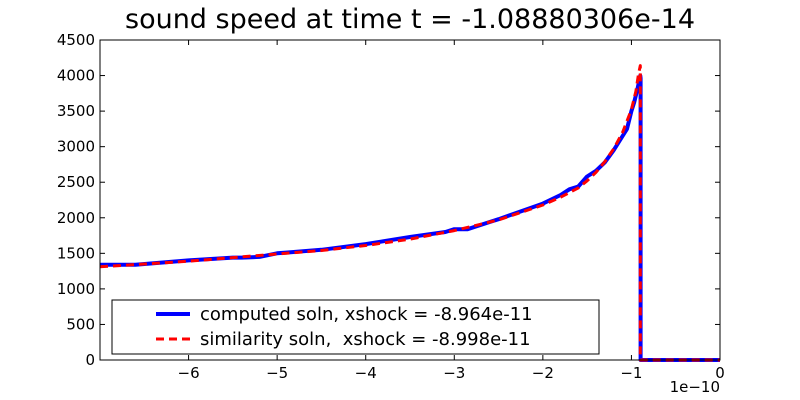 The width and height of the screenshot is (800, 400). I want to click on legend-box, so click(355, 327).